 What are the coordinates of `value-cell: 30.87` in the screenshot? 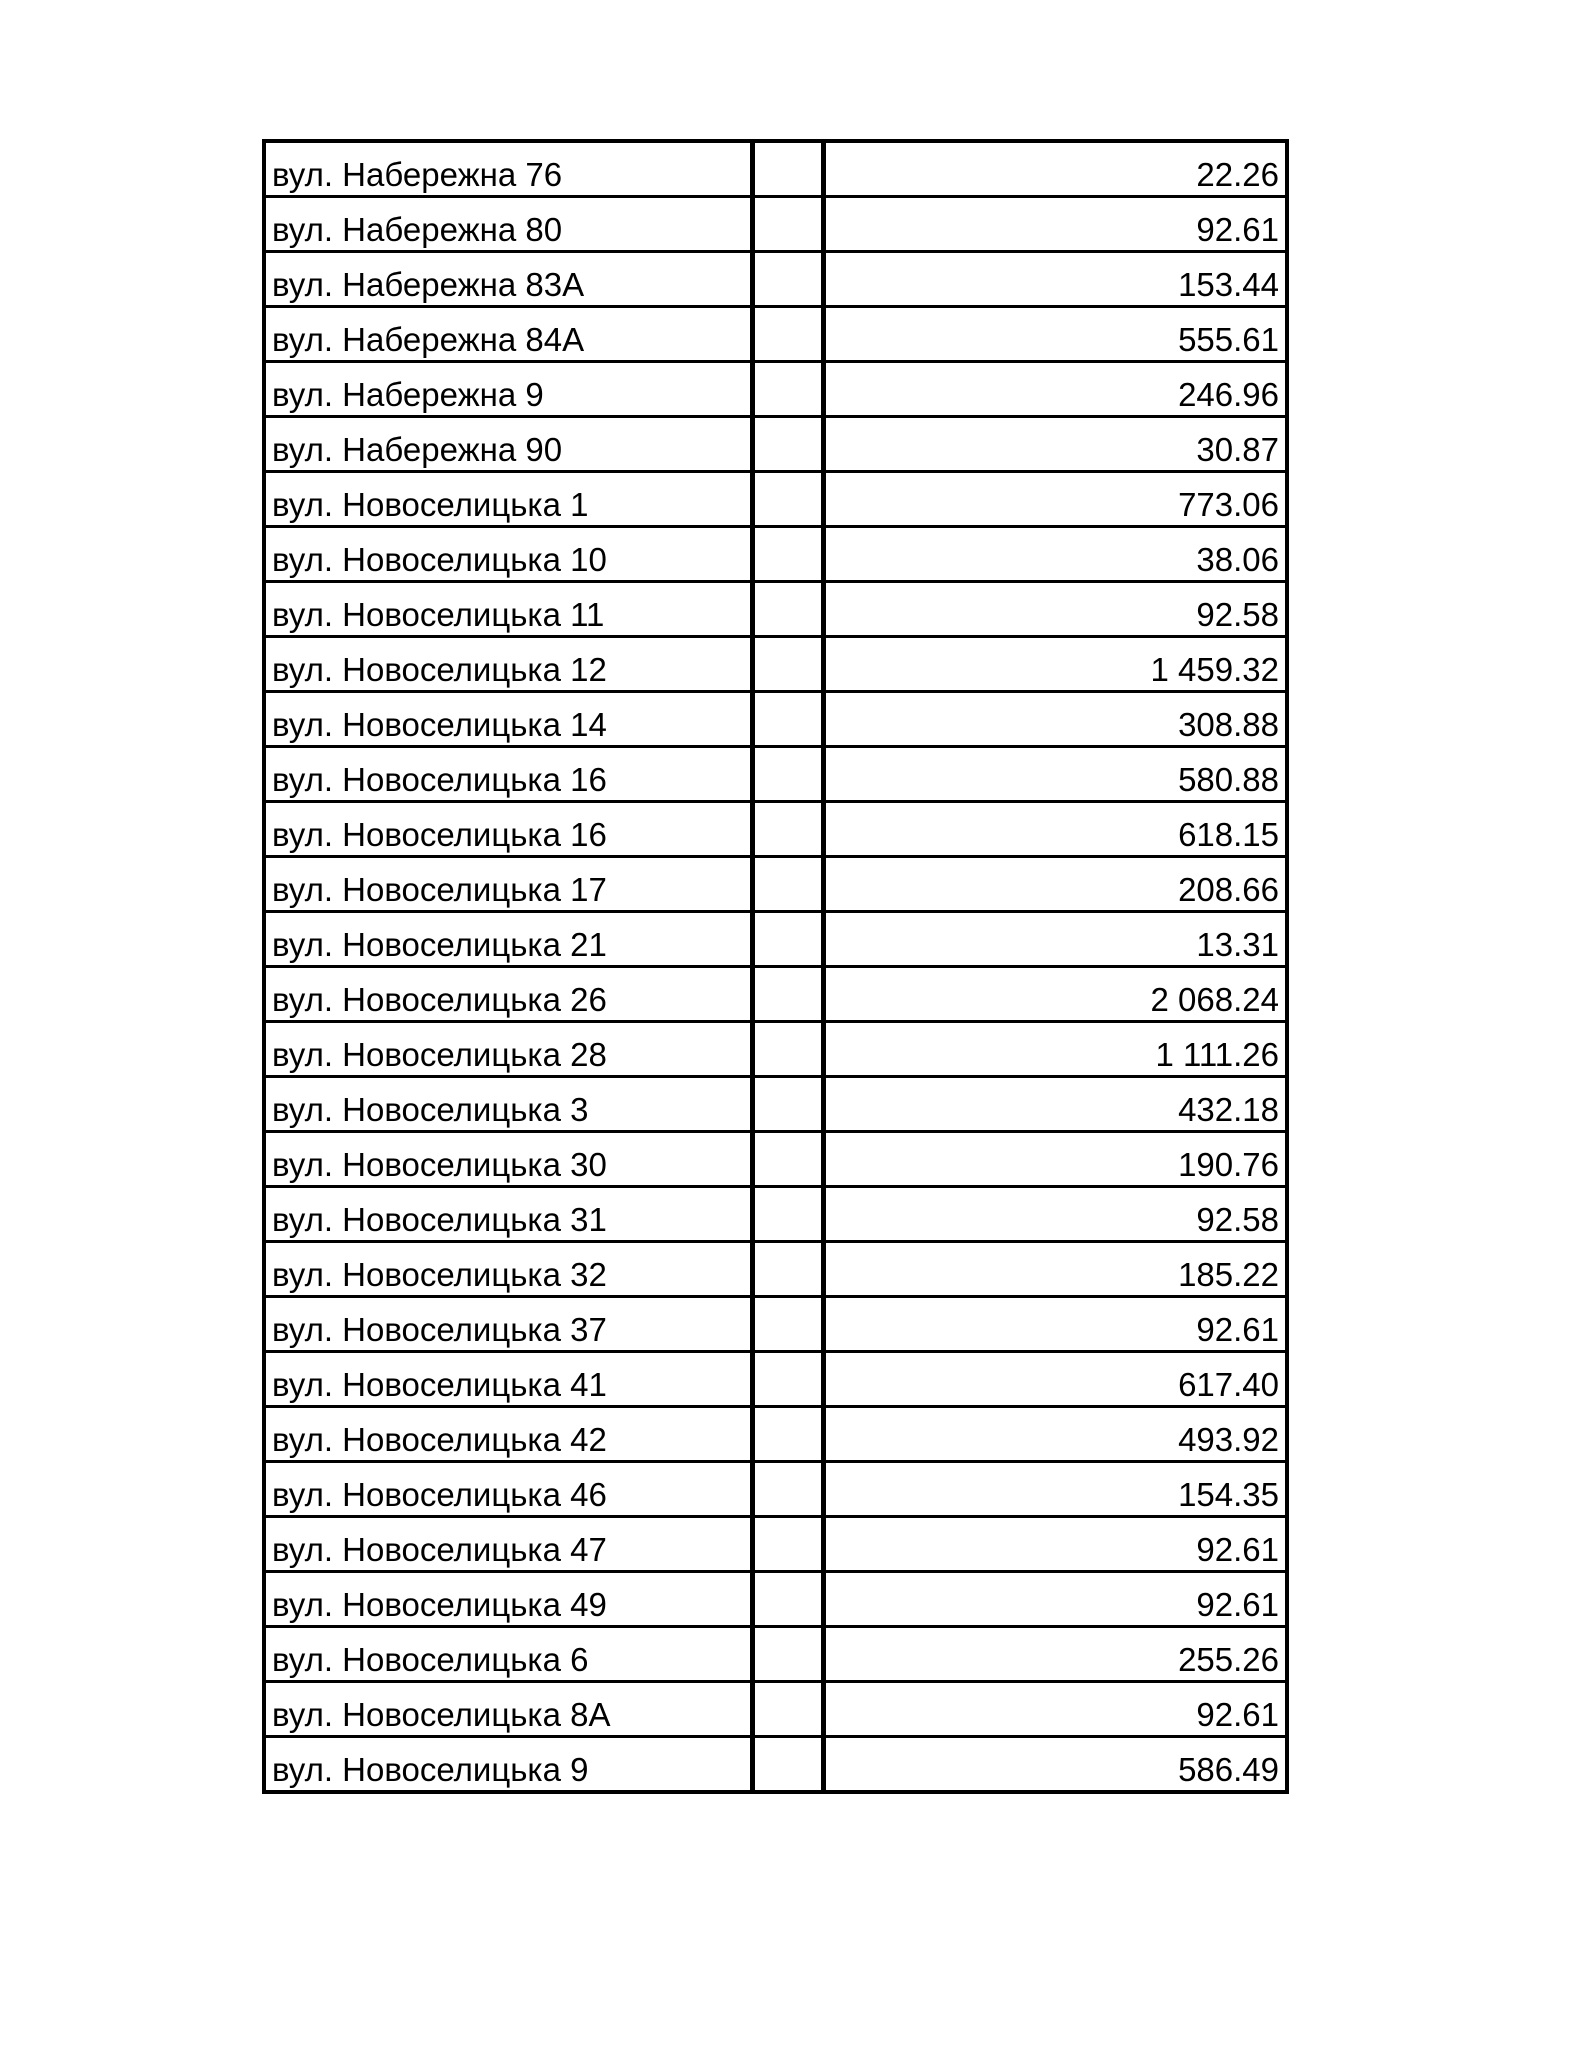 It's located at (1055, 444).